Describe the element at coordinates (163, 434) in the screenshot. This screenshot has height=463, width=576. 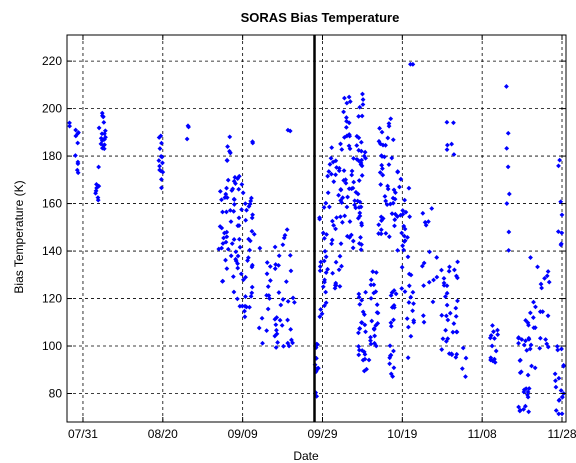
I see `x-tick-label: 08/20` at that location.